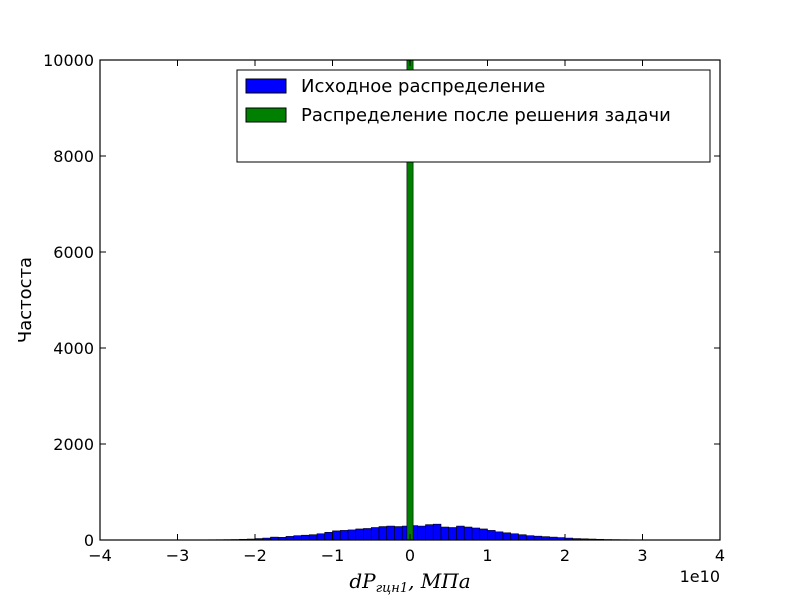 This screenshot has height=600, width=800. I want to click on x-tick-label-5: 1, so click(487, 555).